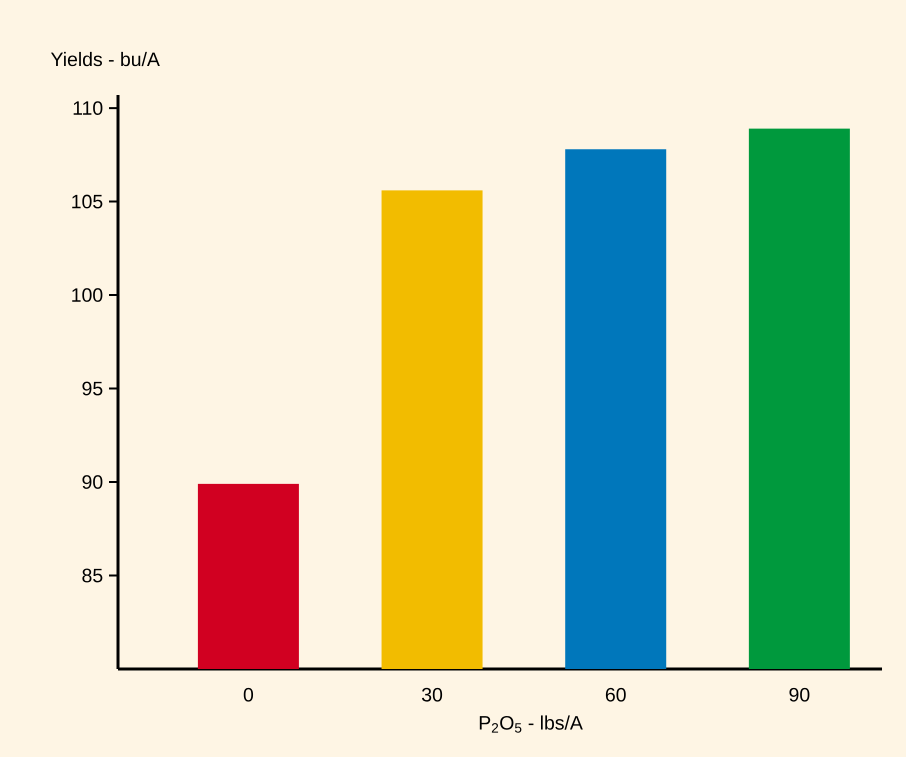 The image size is (906, 757). Describe the element at coordinates (432, 695) in the screenshot. I see `x-tick-label: 30` at that location.